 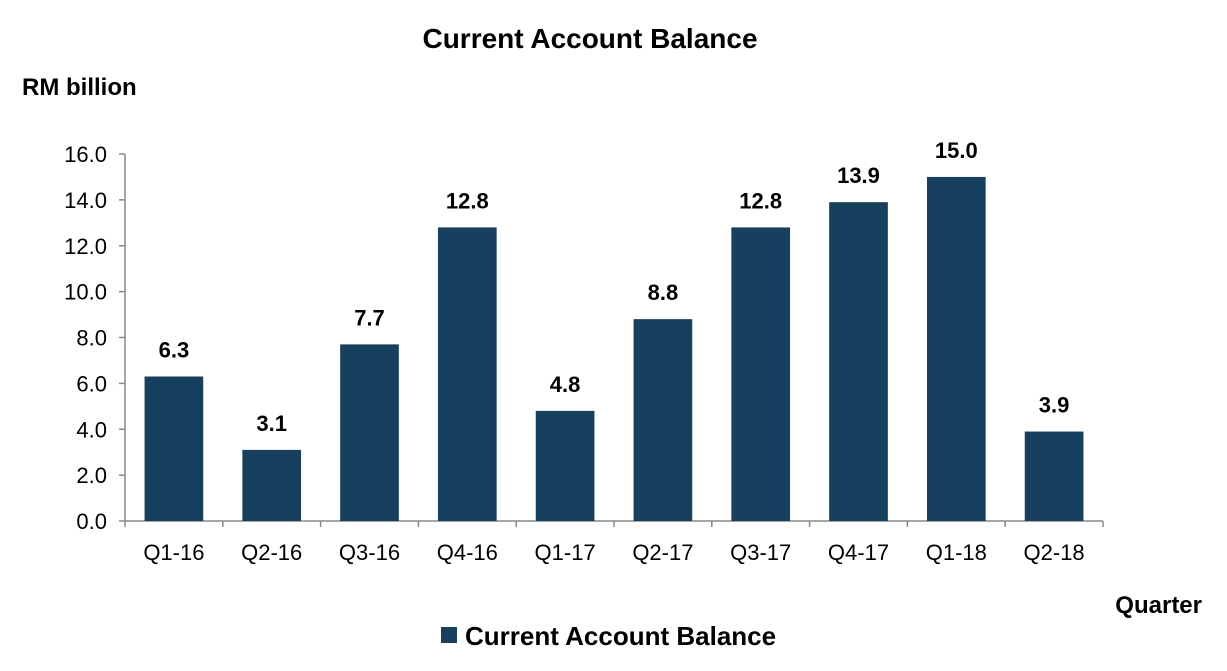 What do you see at coordinates (956, 150) in the screenshot?
I see `data-label: 15.0` at bounding box center [956, 150].